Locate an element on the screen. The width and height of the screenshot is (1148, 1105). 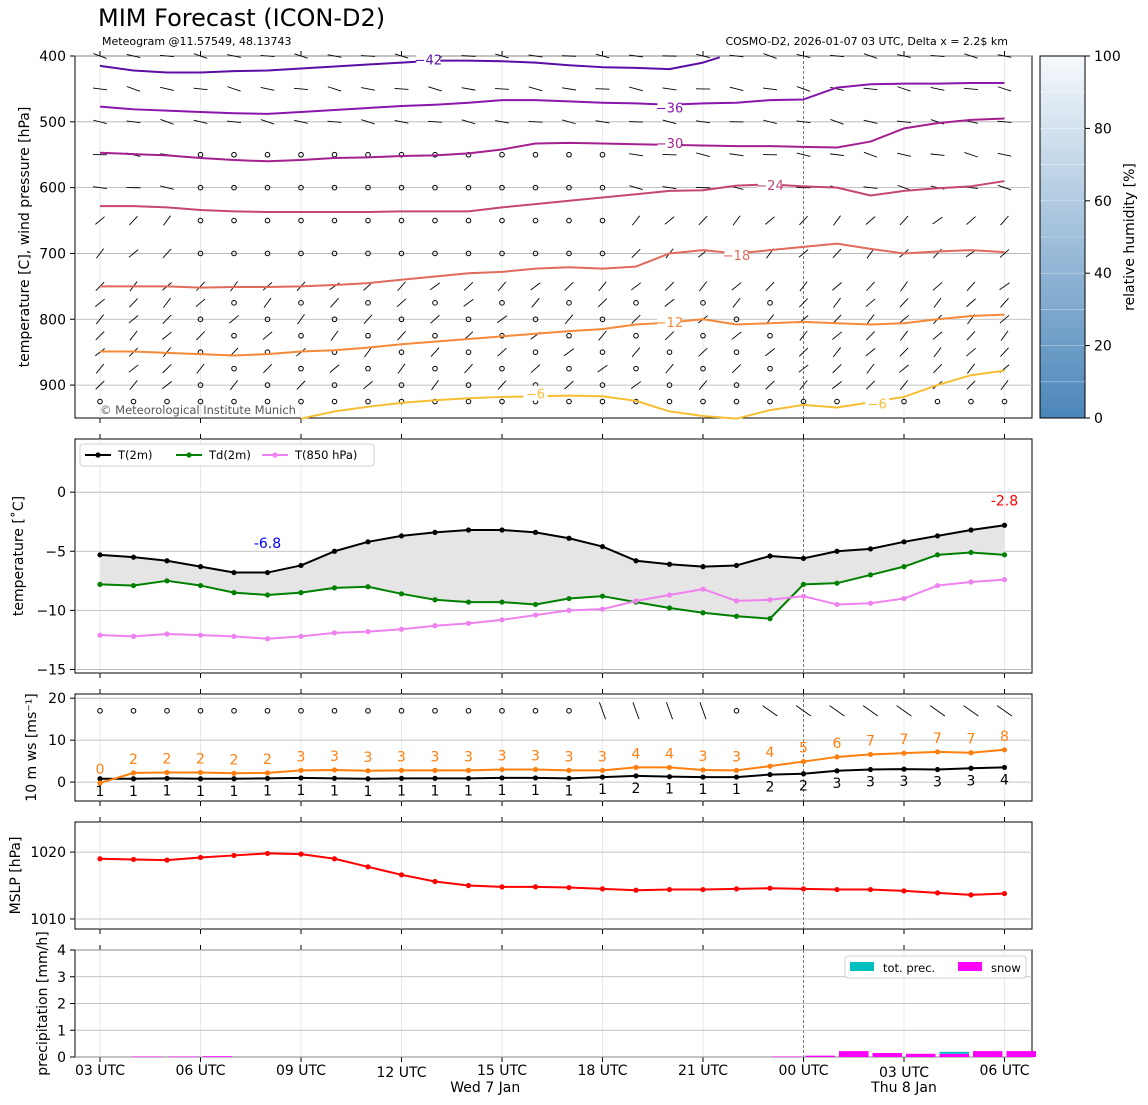
series-line-Td(2m) is located at coordinates (552, 585).